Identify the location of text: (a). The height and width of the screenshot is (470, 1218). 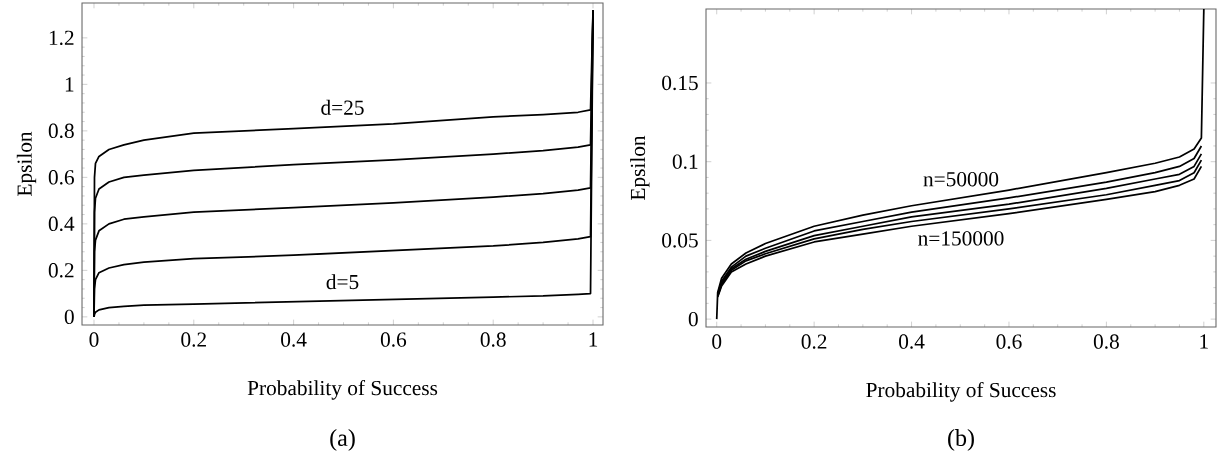
(342, 440).